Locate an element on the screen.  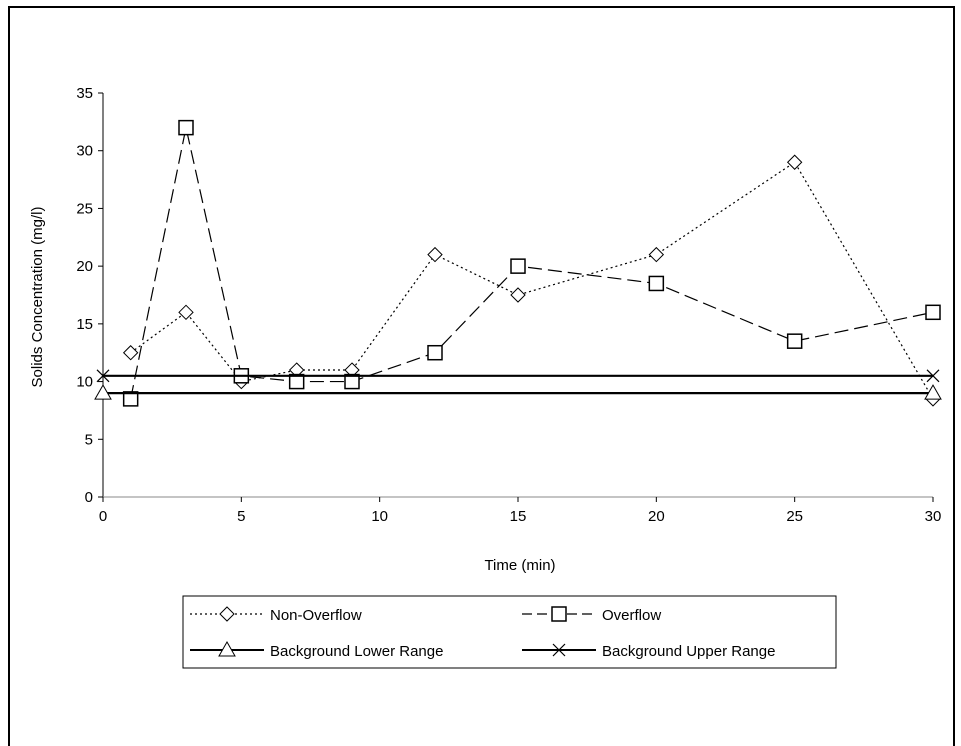
x-tick-label: 20 is located at coordinates (656, 516).